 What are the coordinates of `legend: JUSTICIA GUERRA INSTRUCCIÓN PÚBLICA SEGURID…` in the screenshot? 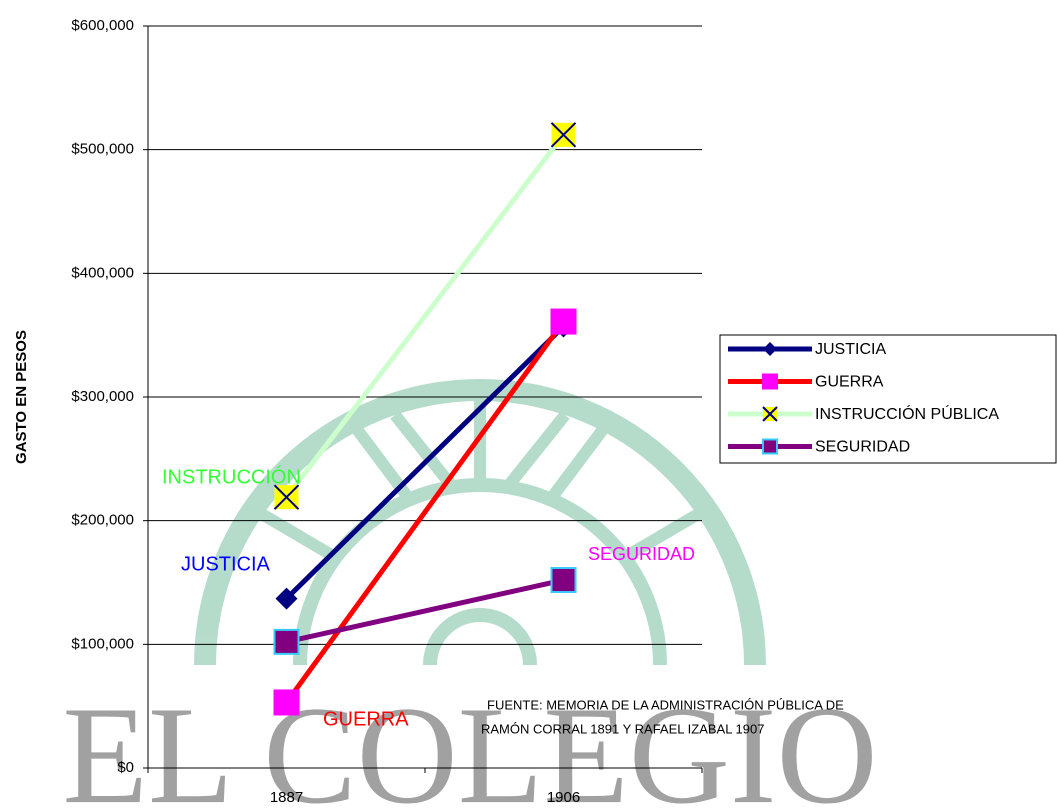 It's located at (888, 399).